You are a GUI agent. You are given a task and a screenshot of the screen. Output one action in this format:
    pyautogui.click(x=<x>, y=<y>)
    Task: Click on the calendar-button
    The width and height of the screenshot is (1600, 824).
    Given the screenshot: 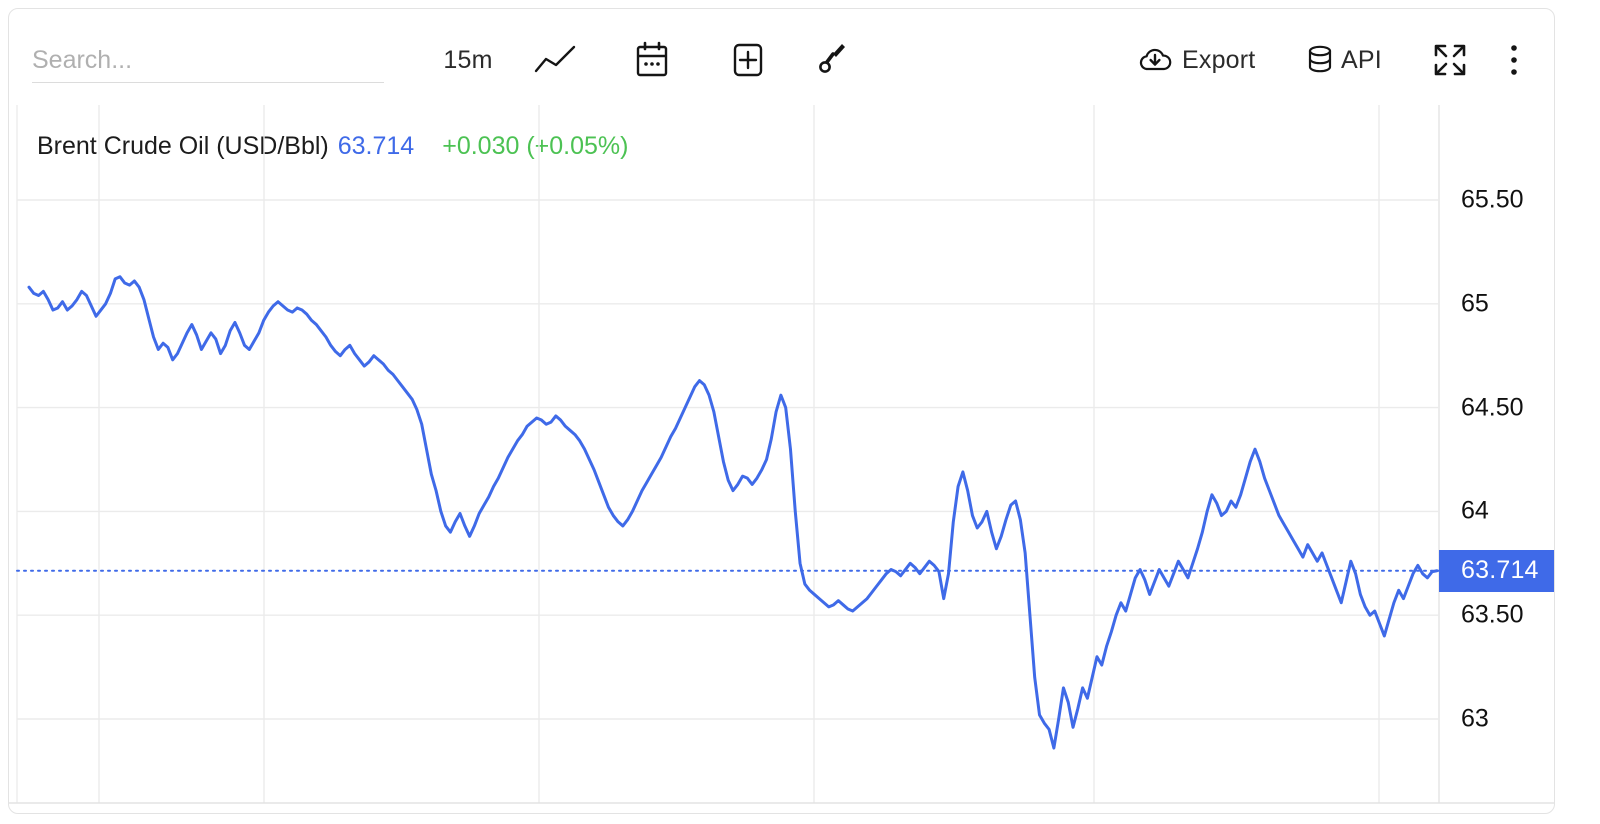 What is the action you would take?
    pyautogui.click(x=652, y=60)
    